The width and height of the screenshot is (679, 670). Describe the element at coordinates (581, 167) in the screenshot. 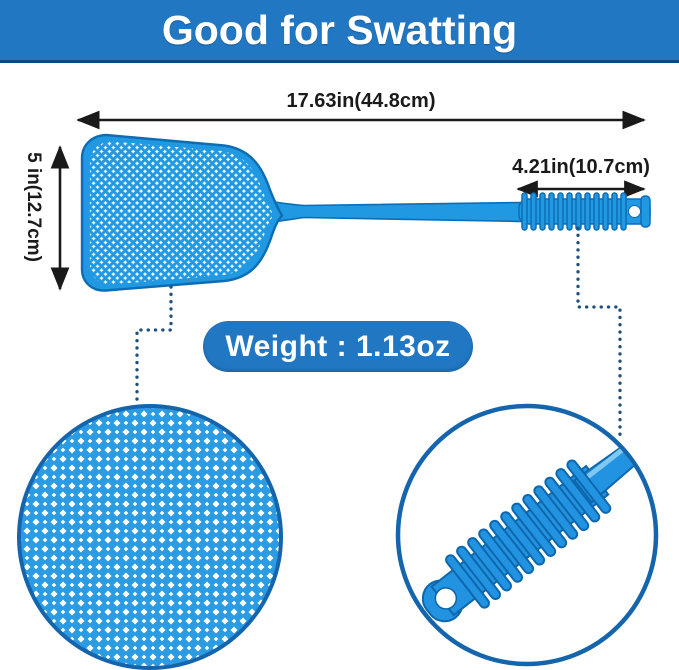

I see `grip-length-label: 4.21in(10.7cm)` at that location.